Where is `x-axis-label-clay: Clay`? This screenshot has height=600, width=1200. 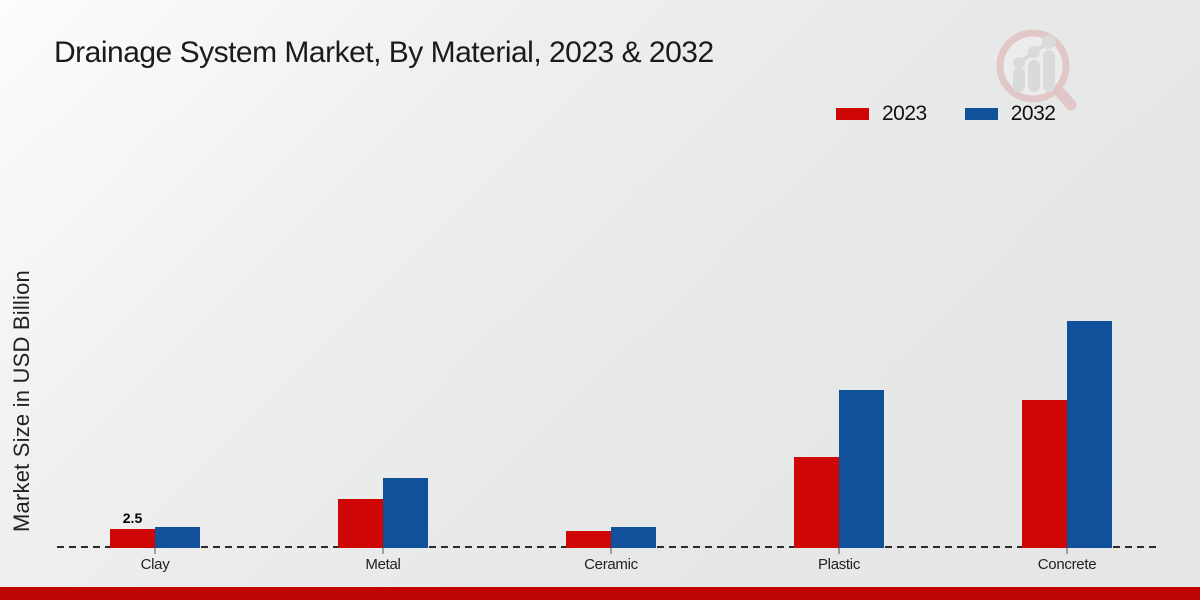 x-axis-label-clay: Clay is located at coordinates (155, 564).